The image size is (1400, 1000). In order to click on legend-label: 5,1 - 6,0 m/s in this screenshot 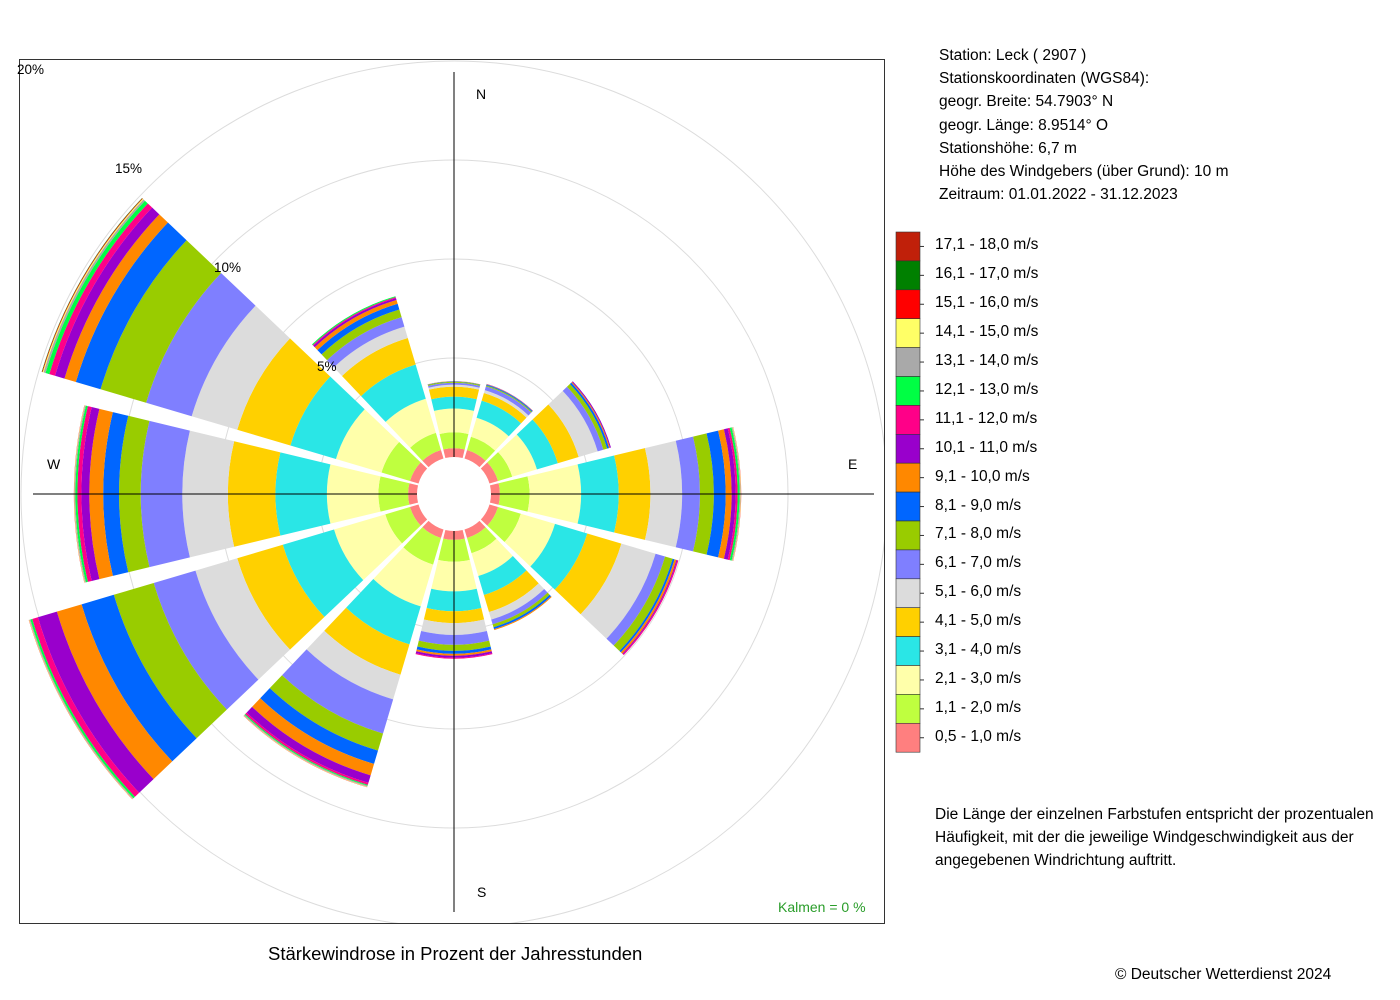, I will do `click(978, 592)`.